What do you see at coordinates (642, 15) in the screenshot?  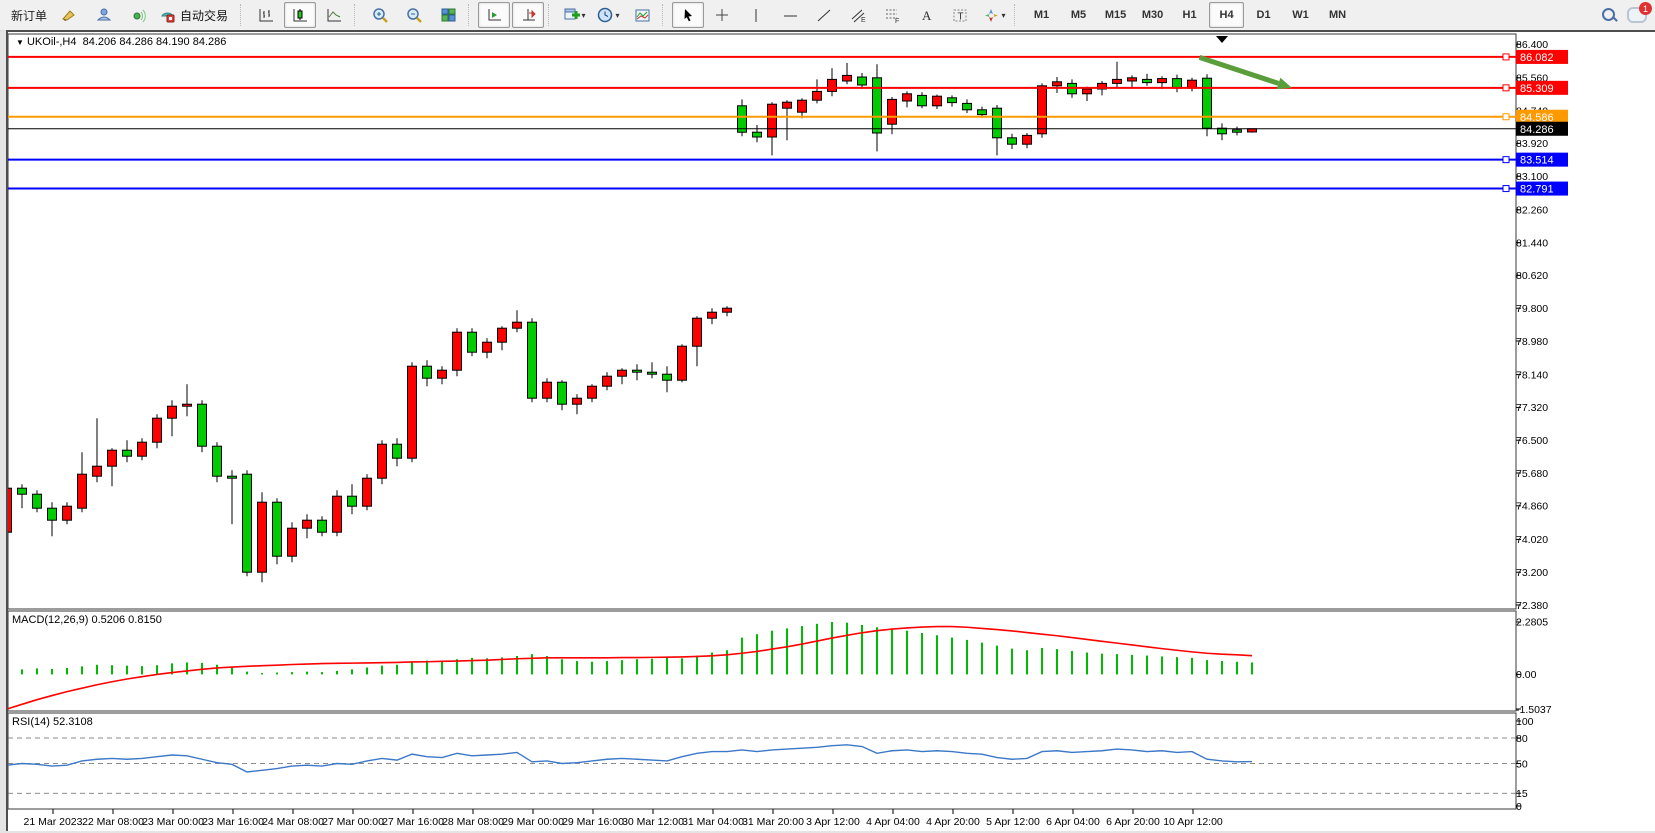 I see `templates-button` at bounding box center [642, 15].